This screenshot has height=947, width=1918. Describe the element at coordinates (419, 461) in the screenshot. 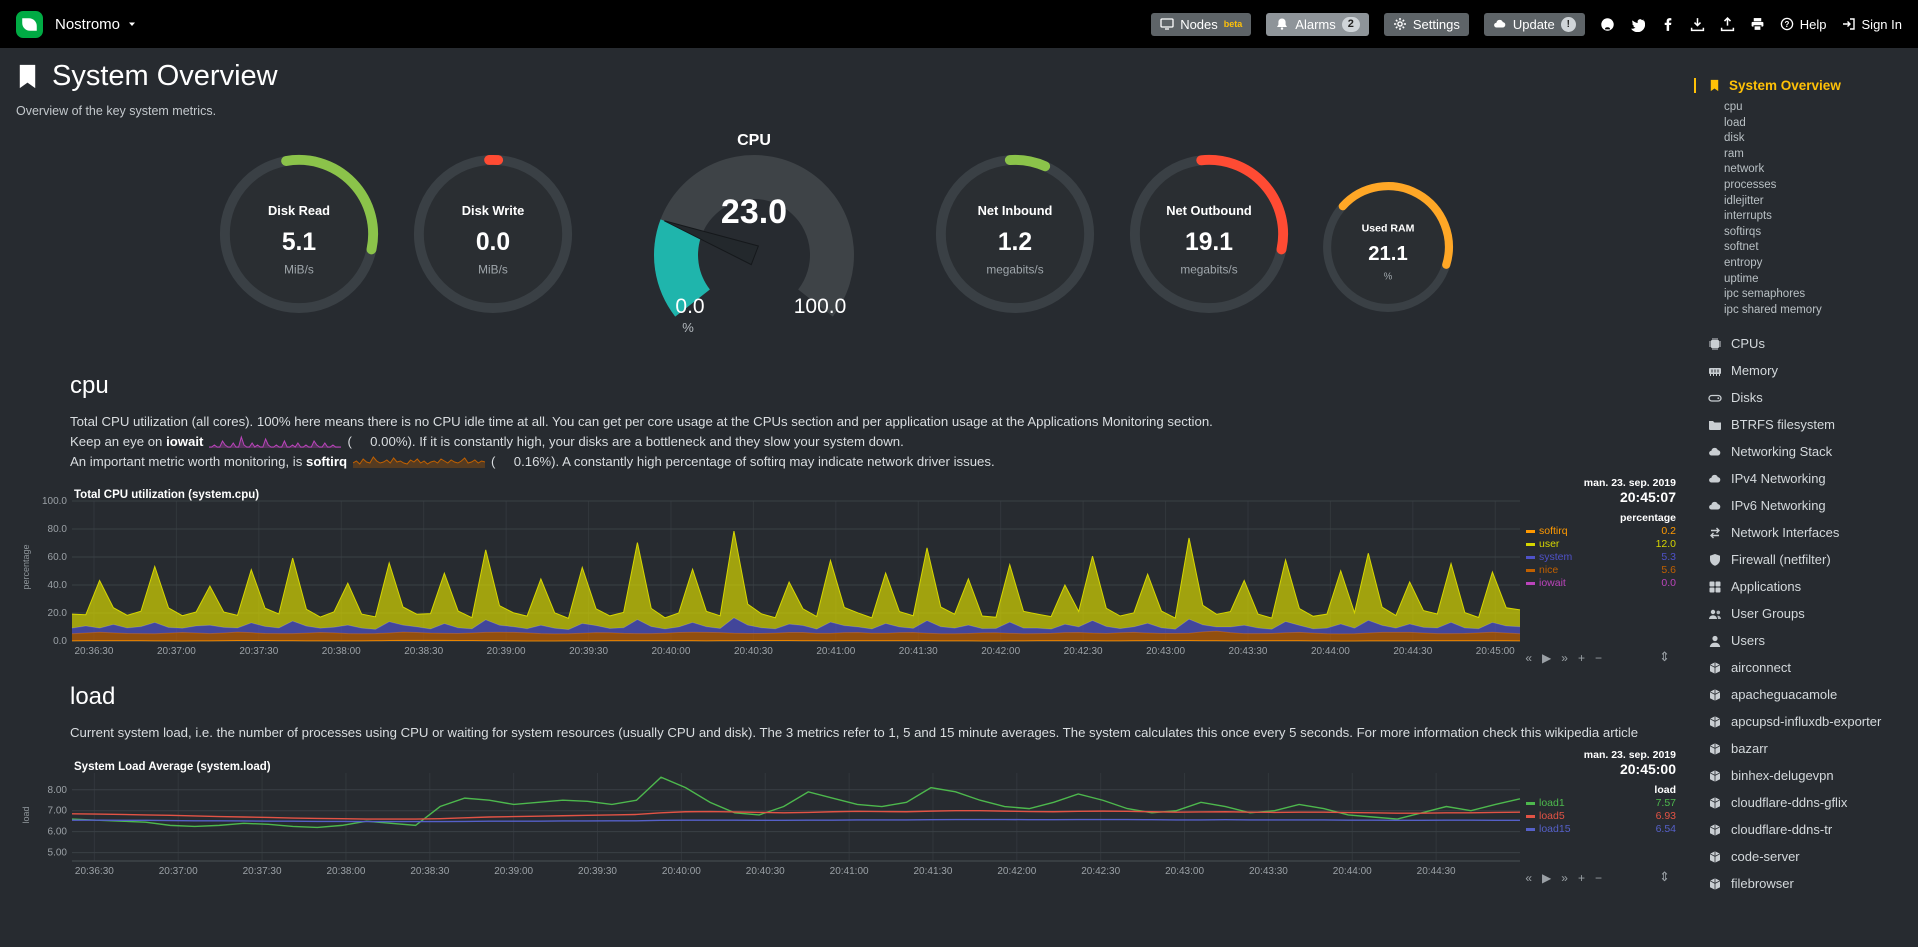

I see `softirq-sparkline` at that location.